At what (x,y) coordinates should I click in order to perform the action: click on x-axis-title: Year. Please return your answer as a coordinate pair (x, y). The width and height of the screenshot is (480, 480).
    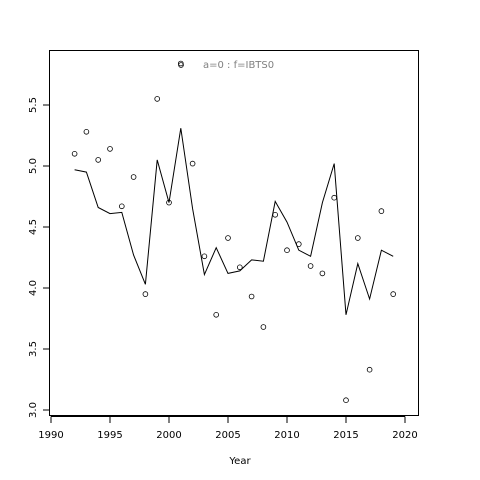
    Looking at the image, I should click on (239, 461).